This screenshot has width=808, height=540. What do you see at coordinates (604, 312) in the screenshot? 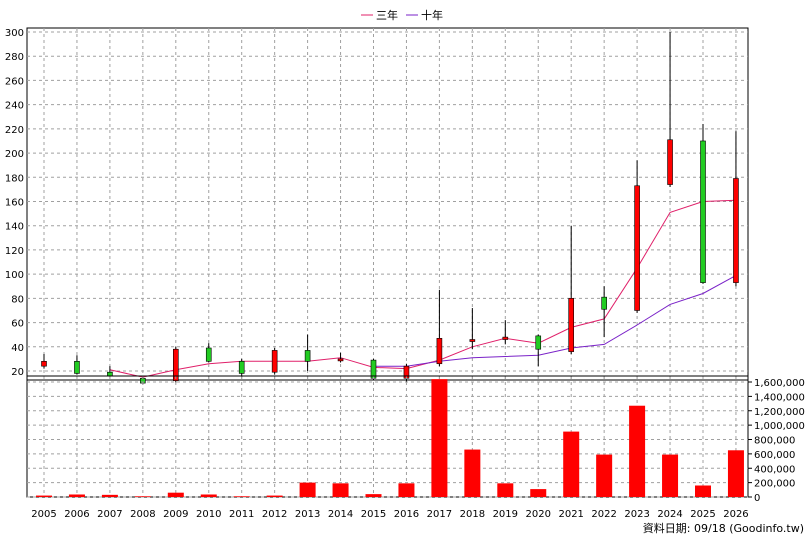
I see `candle-2022` at bounding box center [604, 312].